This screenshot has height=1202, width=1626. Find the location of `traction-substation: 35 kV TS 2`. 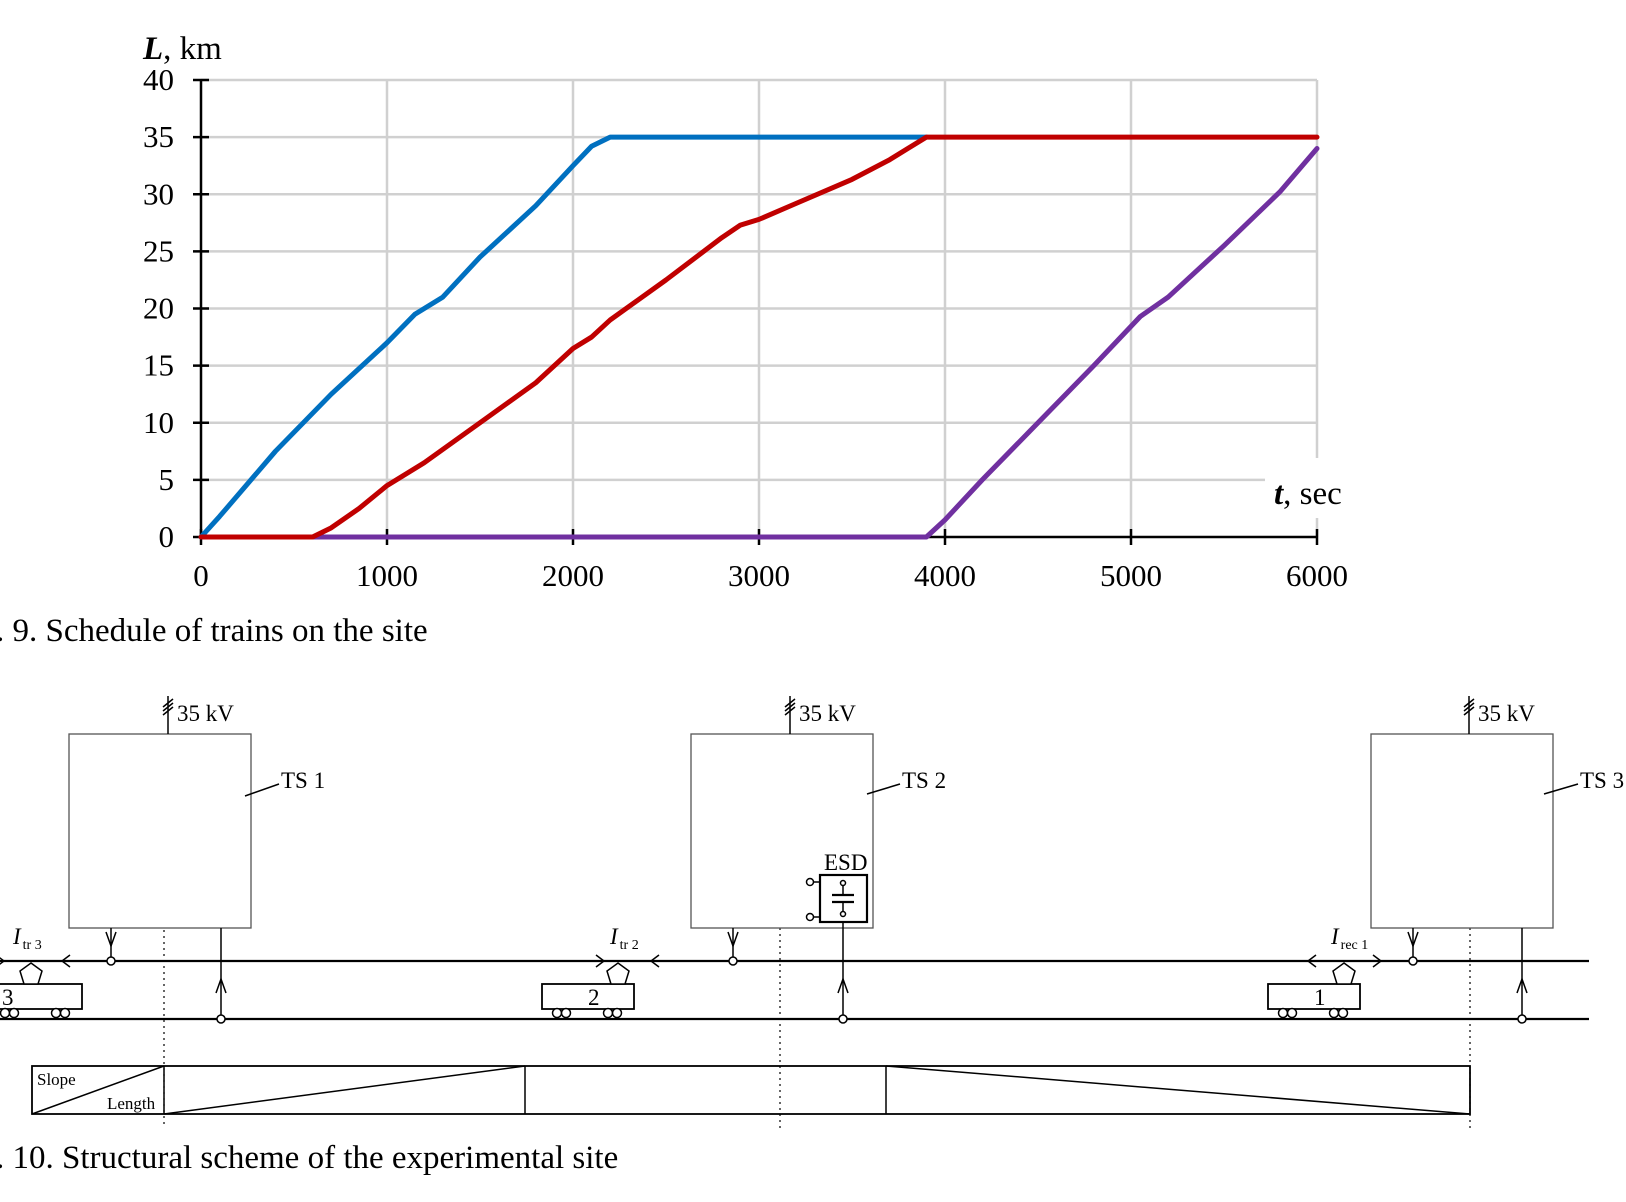

traction-substation: 35 kV TS 2 is located at coordinates (818, 860).